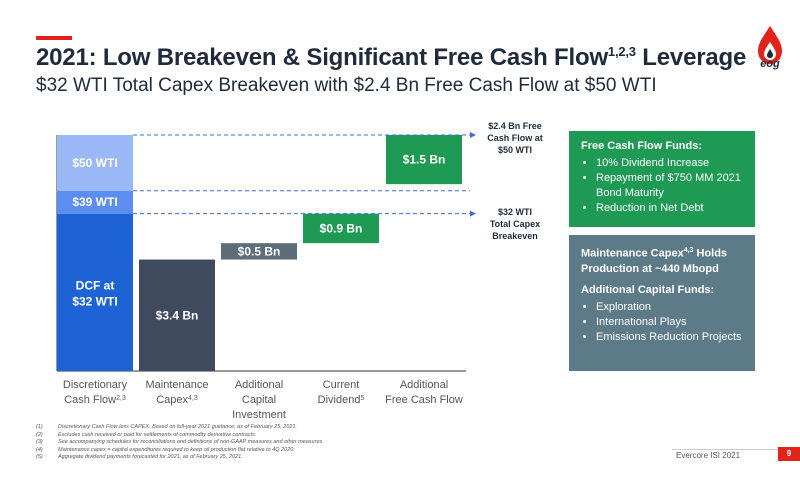 The height and width of the screenshot is (486, 800). I want to click on list-item: 10% Dividend Increase, so click(675, 163).